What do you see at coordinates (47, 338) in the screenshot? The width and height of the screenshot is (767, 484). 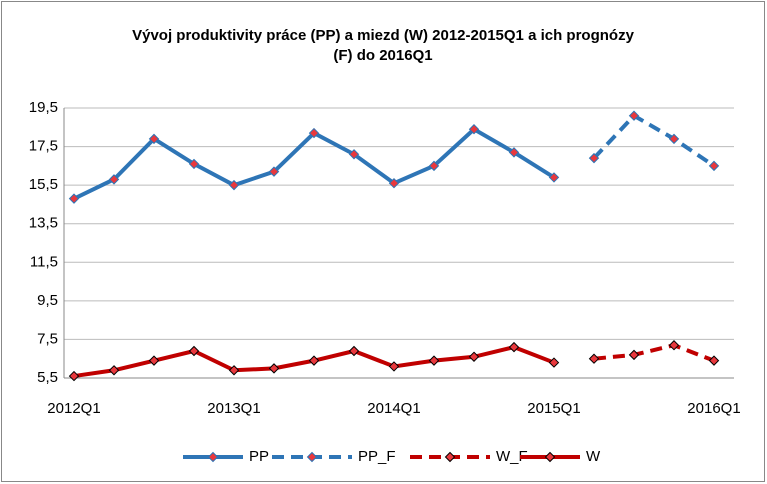 I see `y-tick-label: 7,5` at bounding box center [47, 338].